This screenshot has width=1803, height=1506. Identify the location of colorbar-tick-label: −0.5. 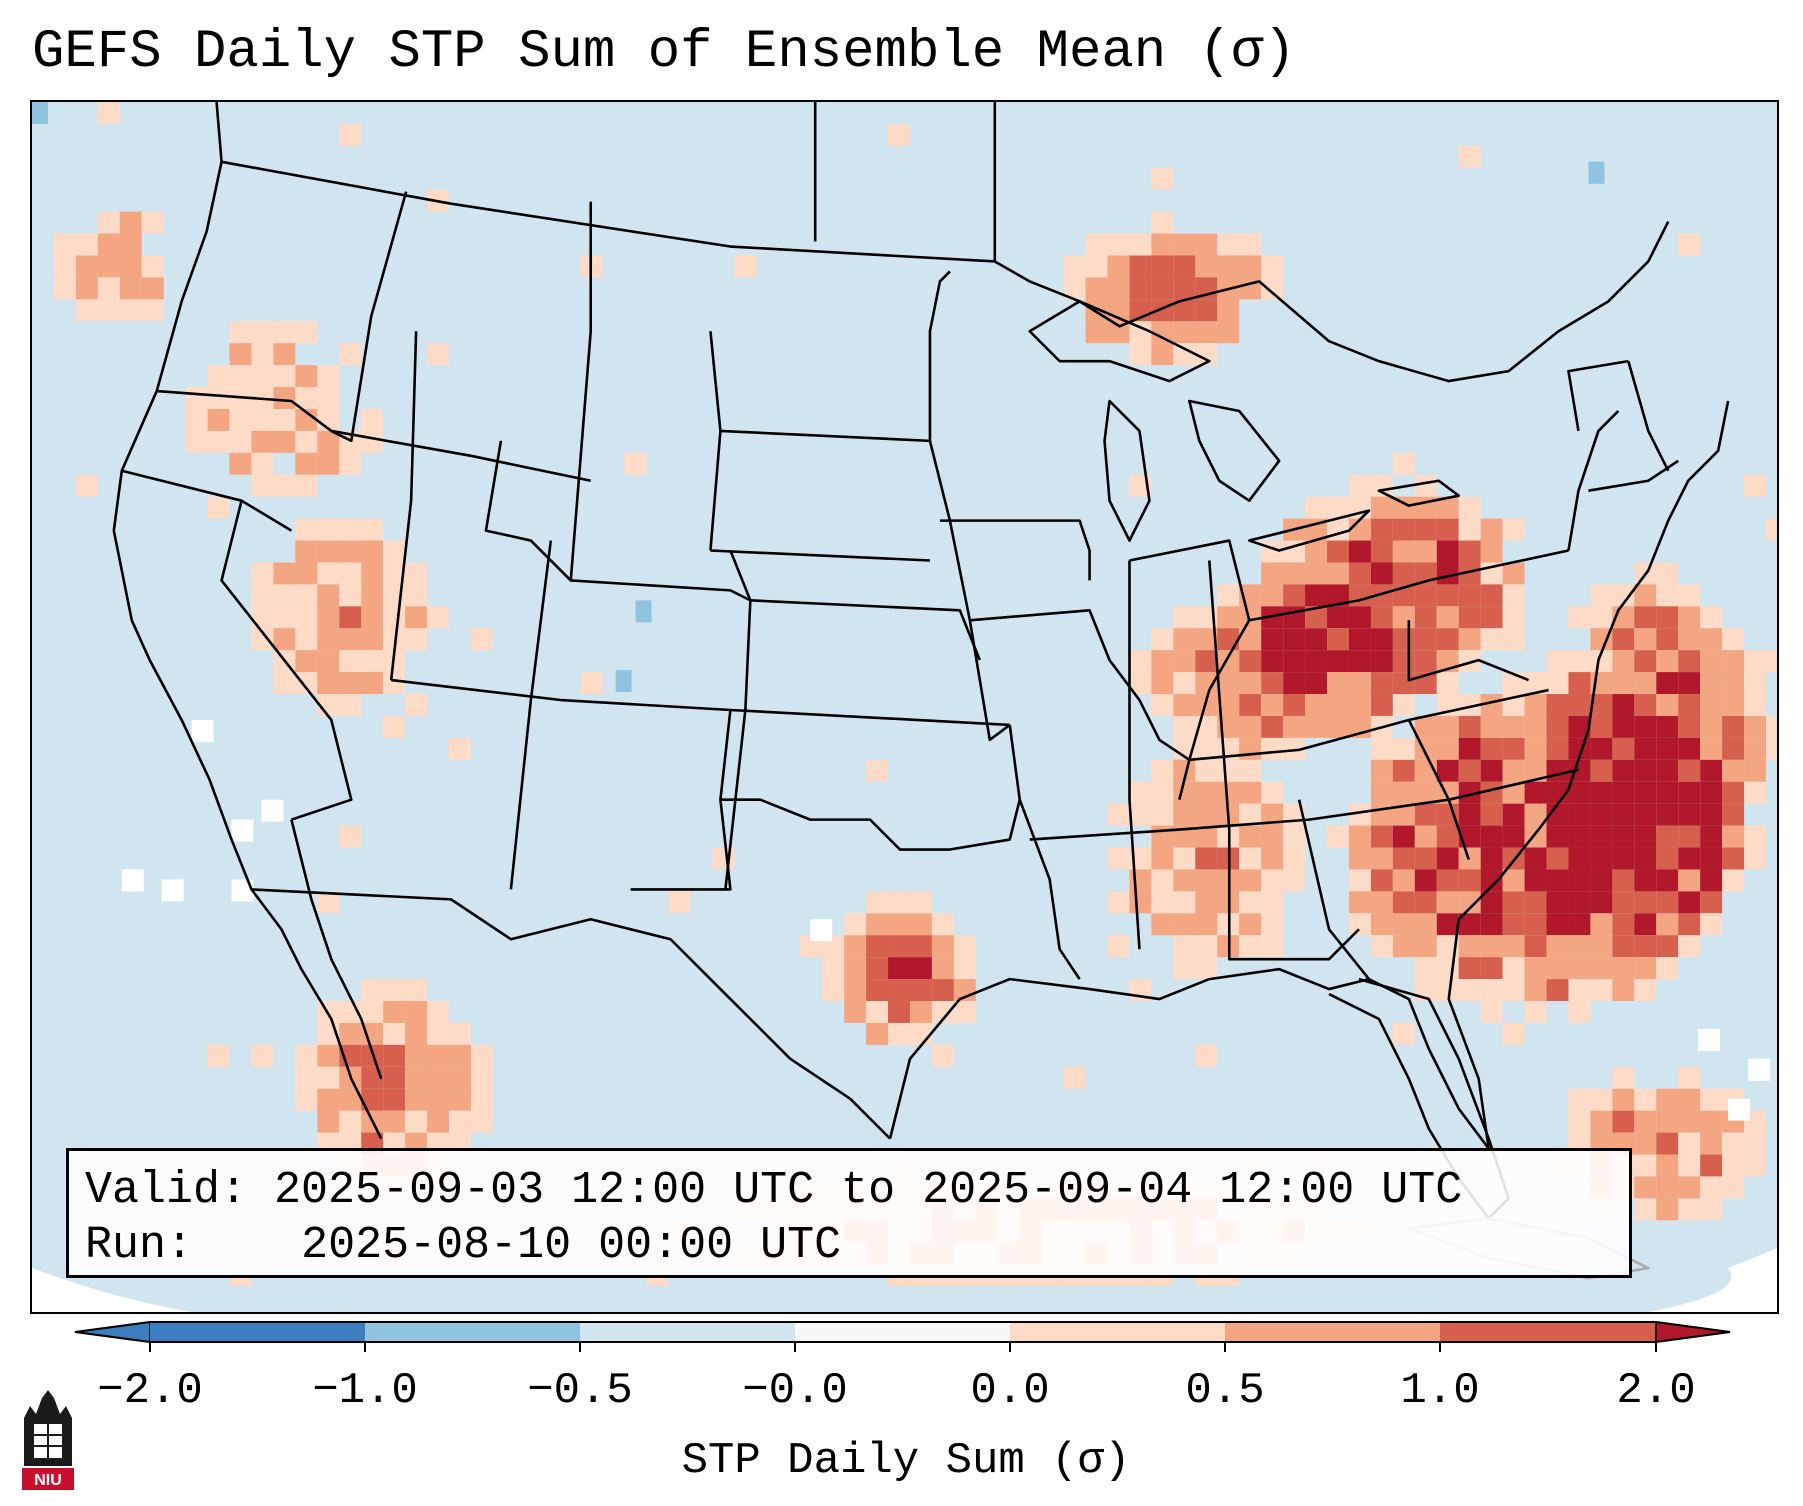
(580, 1391).